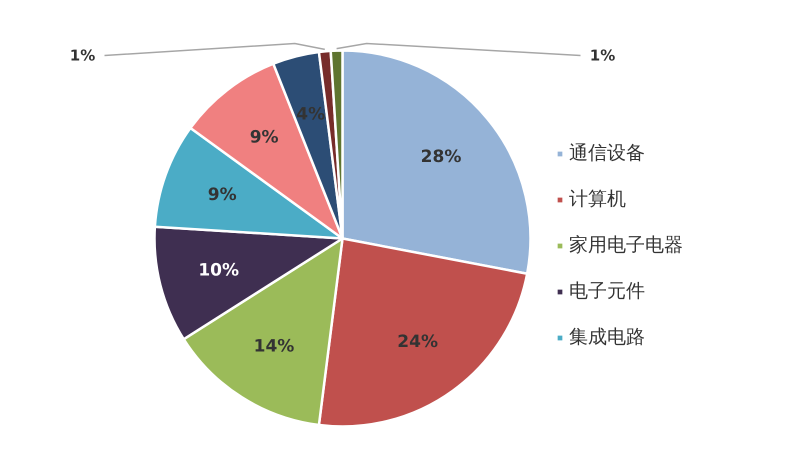 The width and height of the screenshot is (800, 460). Describe the element at coordinates (311, 114) in the screenshot. I see `data-label: 4%` at that location.